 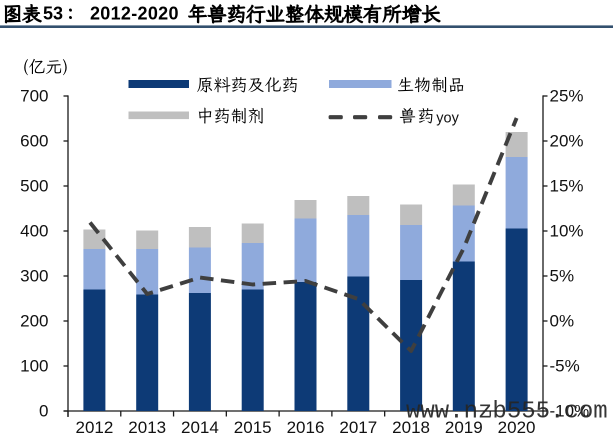 What do you see at coordinates (411, 427) in the screenshot?
I see `svg-text: 2018` at bounding box center [411, 427].